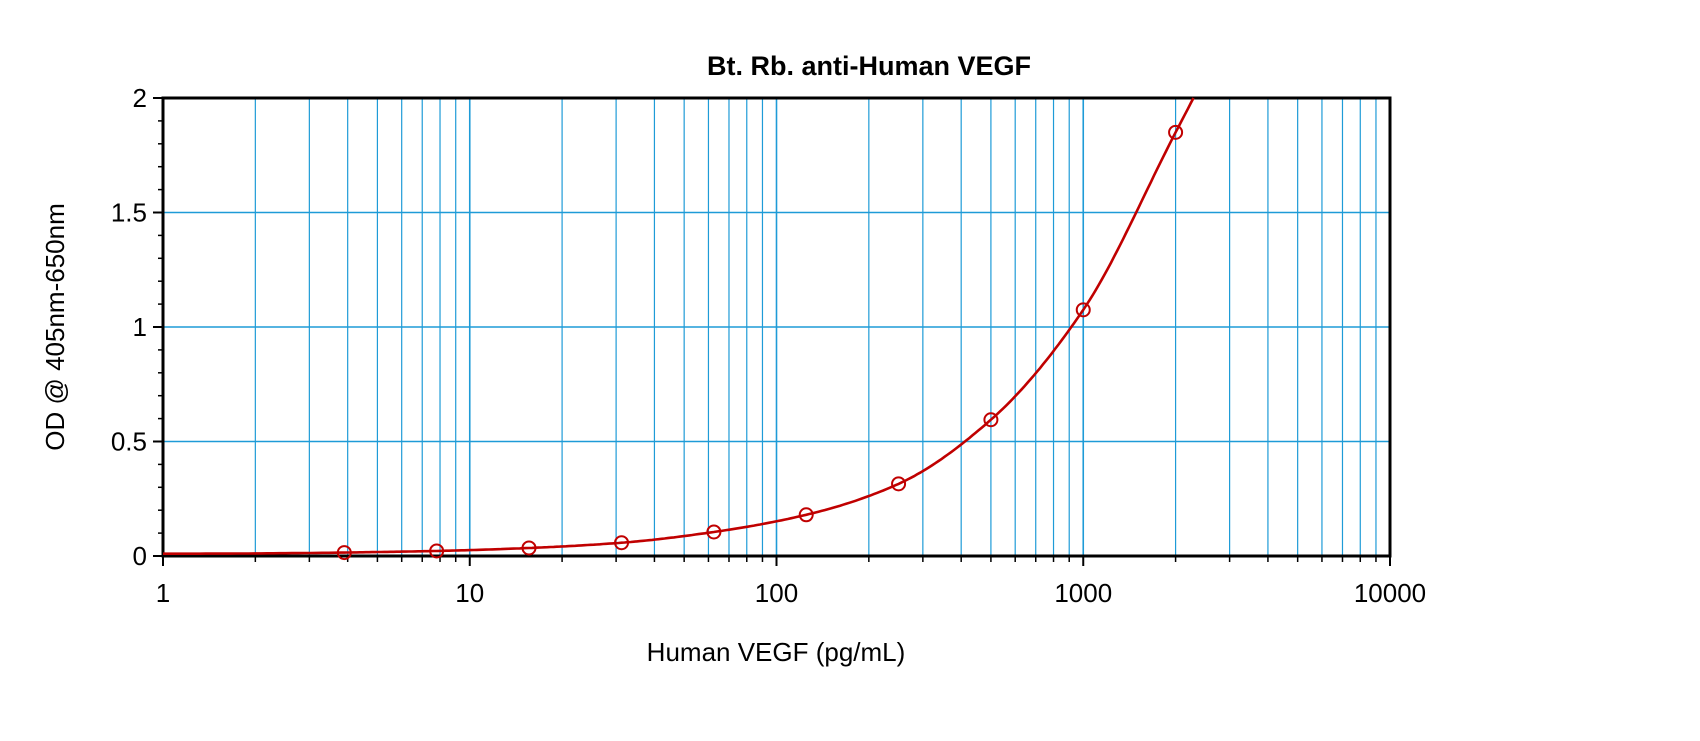 The image size is (1700, 741). I want to click on y-tick-label: 2, so click(140, 98).